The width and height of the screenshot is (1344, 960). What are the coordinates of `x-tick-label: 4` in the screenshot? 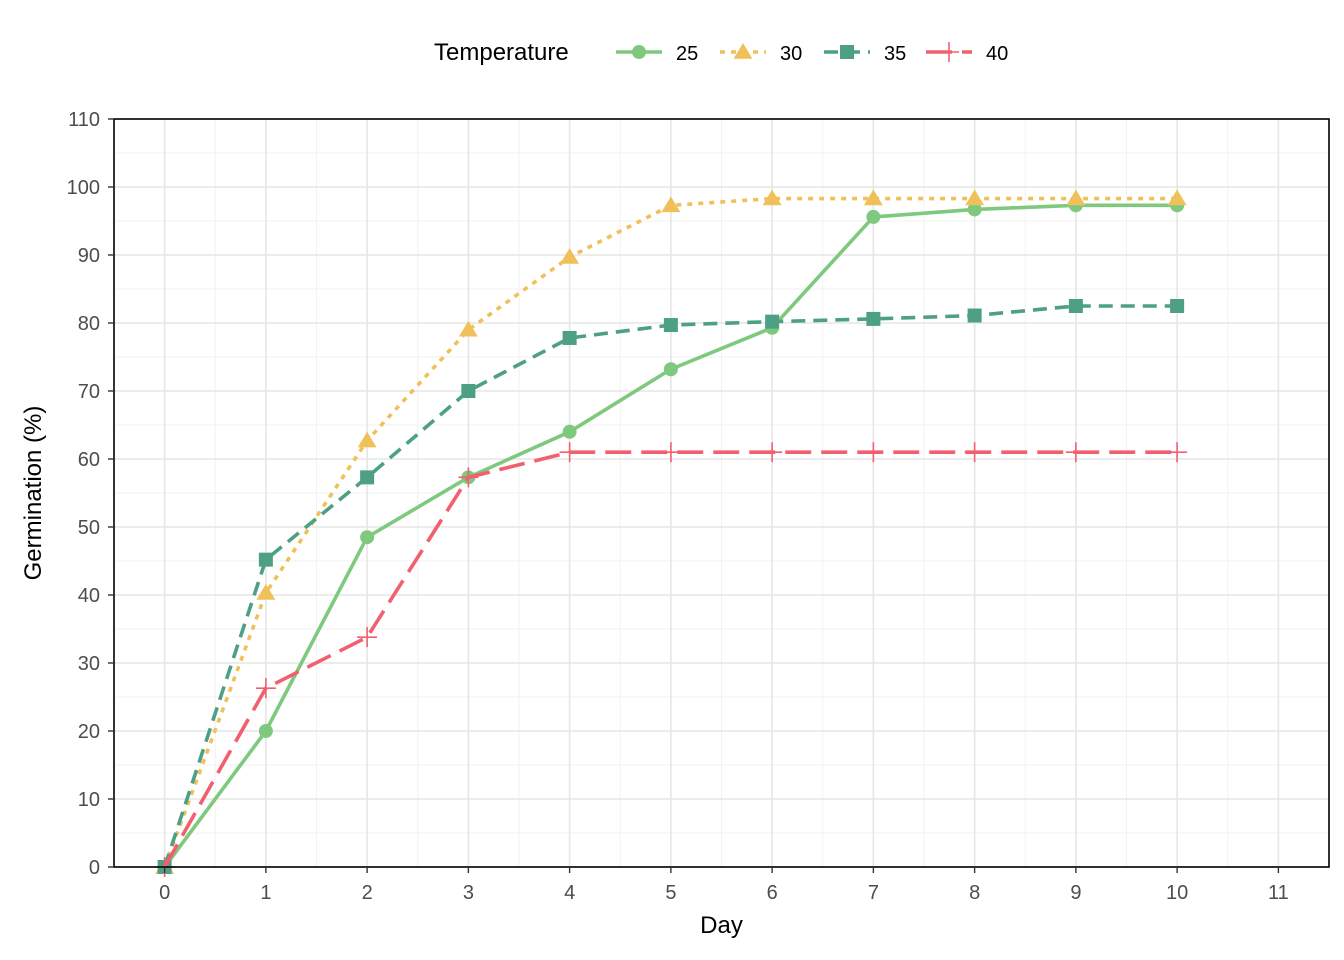 It's located at (569, 893).